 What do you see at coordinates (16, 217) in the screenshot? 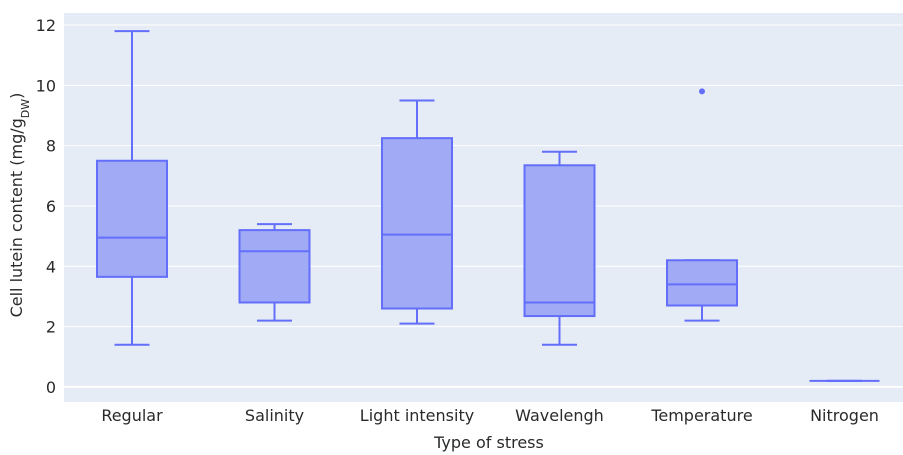
I see `y-axis-title-main: Cell lutein content (mg/g` at bounding box center [16, 217].